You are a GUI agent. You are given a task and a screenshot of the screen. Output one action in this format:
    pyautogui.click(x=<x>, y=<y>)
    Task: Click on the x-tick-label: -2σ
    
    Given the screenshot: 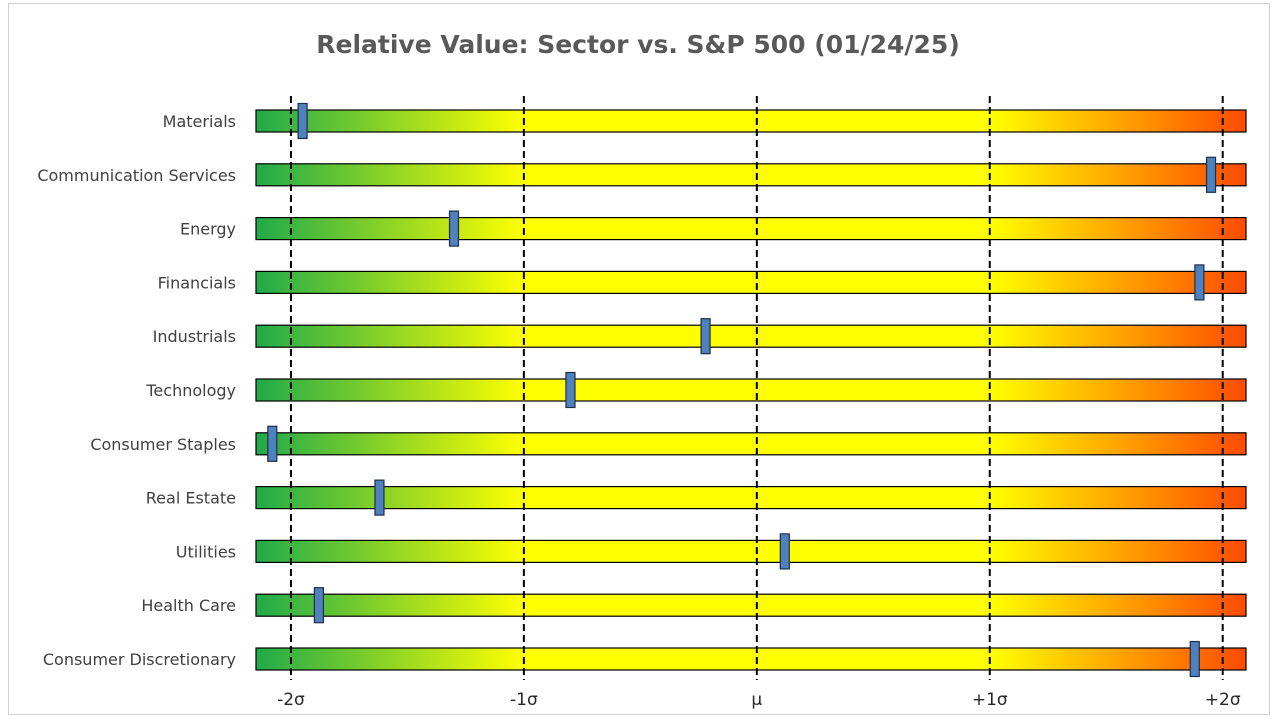 What is the action you would take?
    pyautogui.click(x=291, y=700)
    